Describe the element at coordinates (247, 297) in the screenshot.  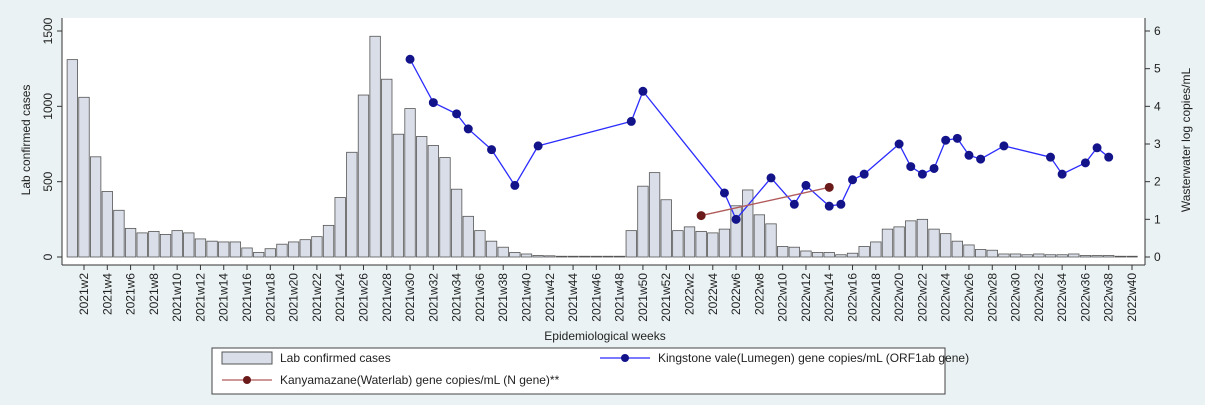
I see `x-tick-label: 2021w16` at that location.